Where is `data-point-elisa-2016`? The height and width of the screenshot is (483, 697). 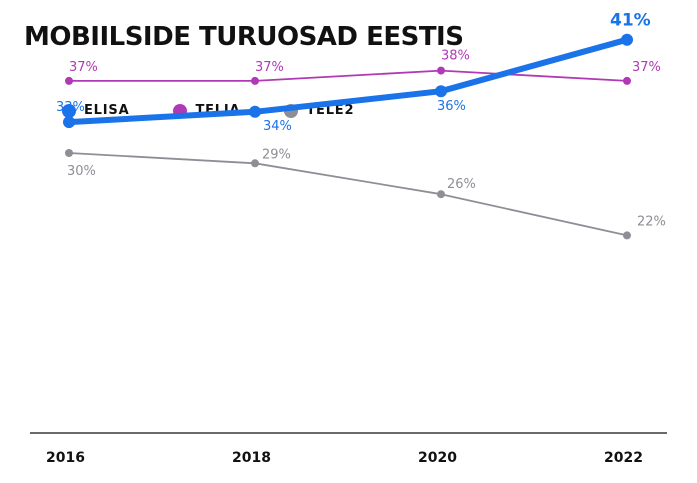
data-point-elisa-2016 is located at coordinates (69, 122).